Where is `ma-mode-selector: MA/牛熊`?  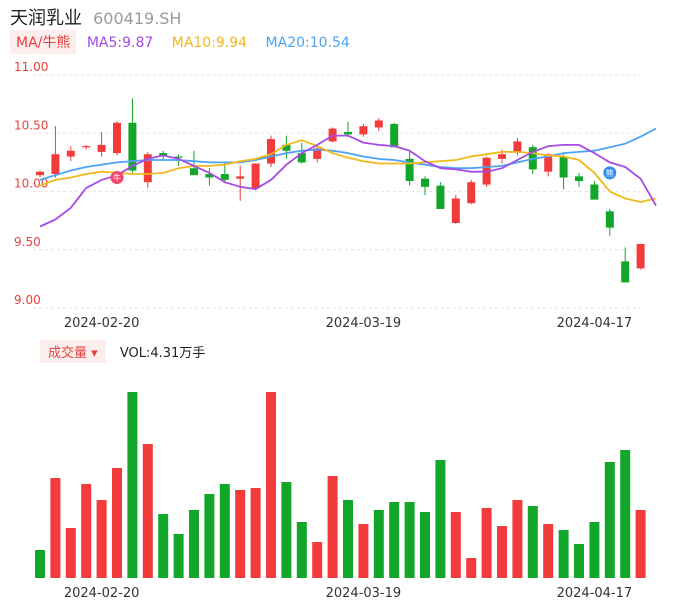 ma-mode-selector: MA/牛熊 is located at coordinates (43, 42).